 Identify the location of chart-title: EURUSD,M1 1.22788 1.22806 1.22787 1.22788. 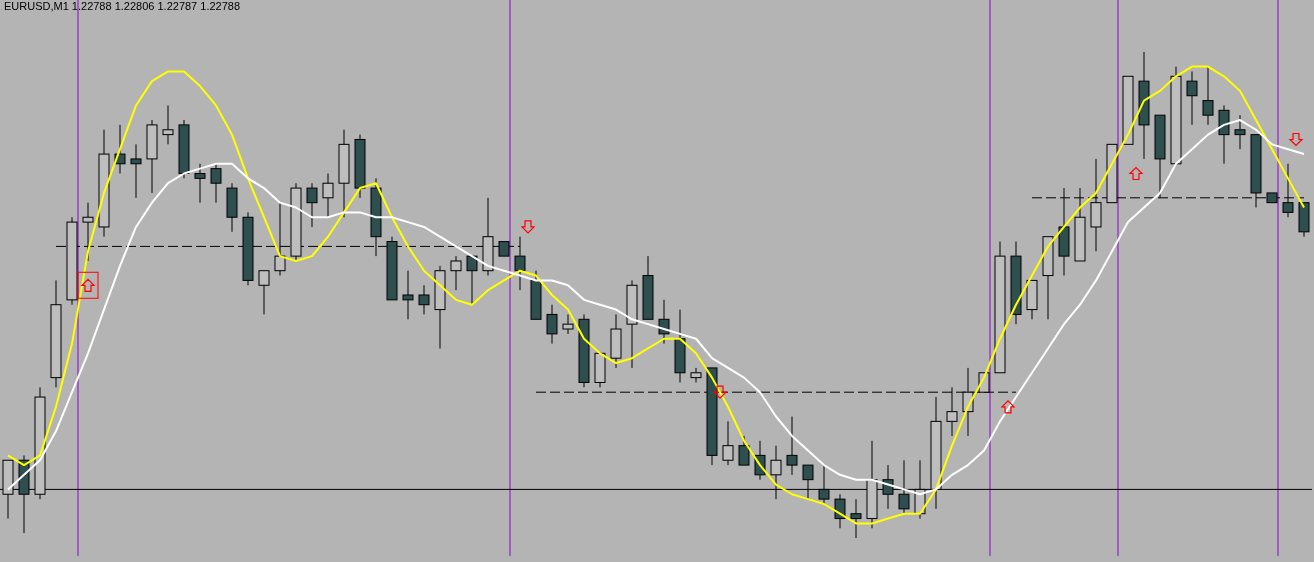
(122, 6).